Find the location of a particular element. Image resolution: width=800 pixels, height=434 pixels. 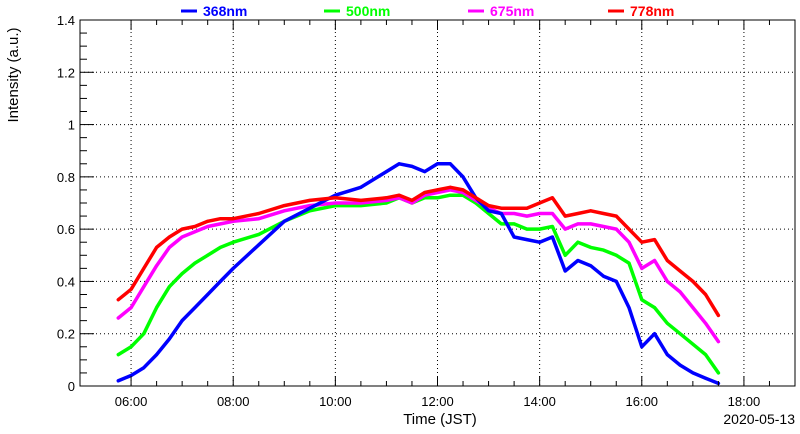

x-tick-label: 08:00 is located at coordinates (233, 401).